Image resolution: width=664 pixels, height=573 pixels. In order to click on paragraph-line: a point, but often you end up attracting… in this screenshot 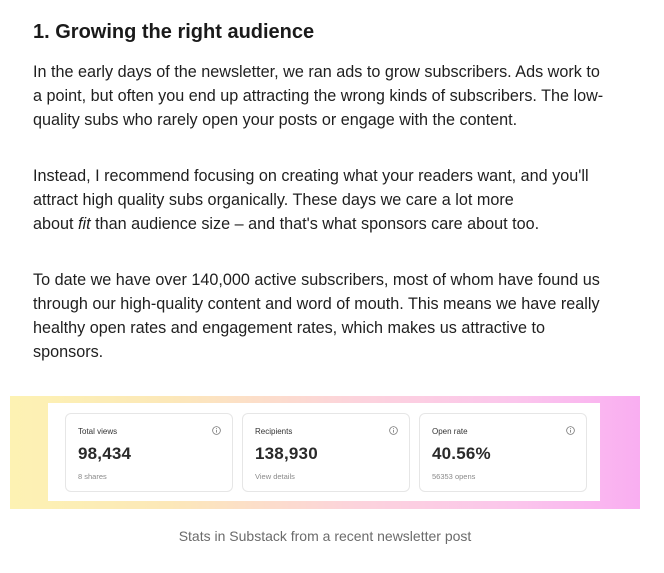, I will do `click(318, 96)`.